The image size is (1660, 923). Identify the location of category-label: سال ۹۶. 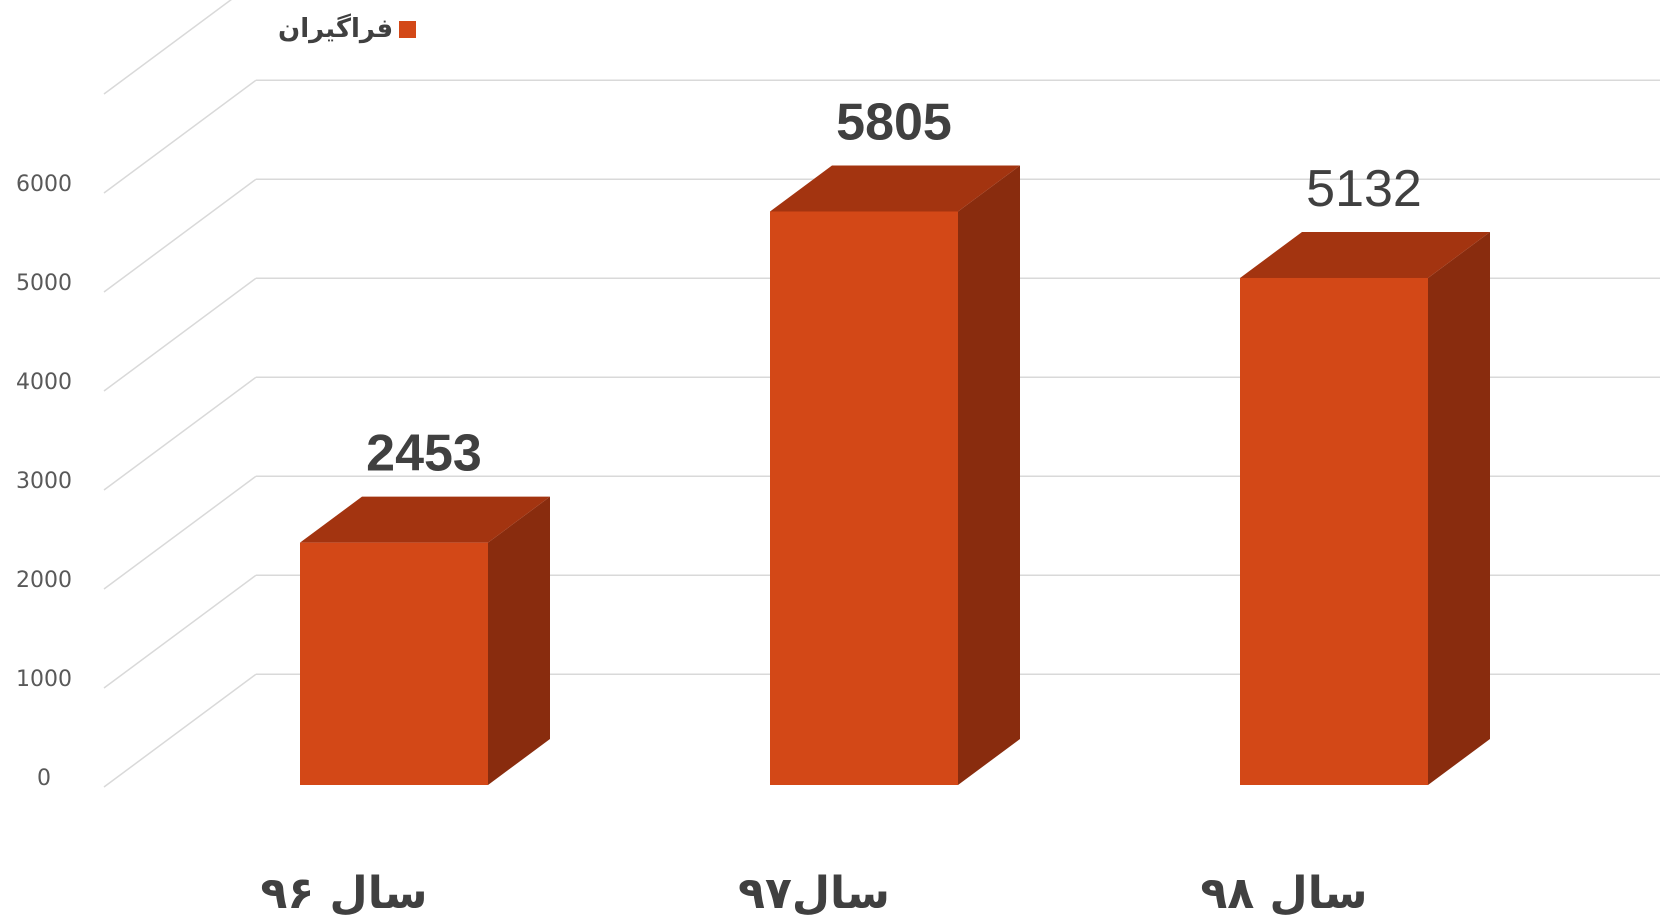
(343, 893).